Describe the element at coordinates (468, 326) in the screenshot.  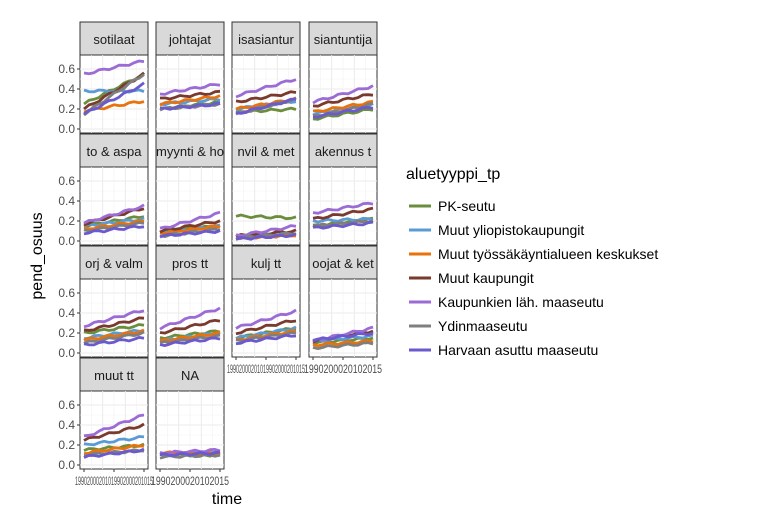
I see `legend-entry: Ydinmaaseutu` at that location.